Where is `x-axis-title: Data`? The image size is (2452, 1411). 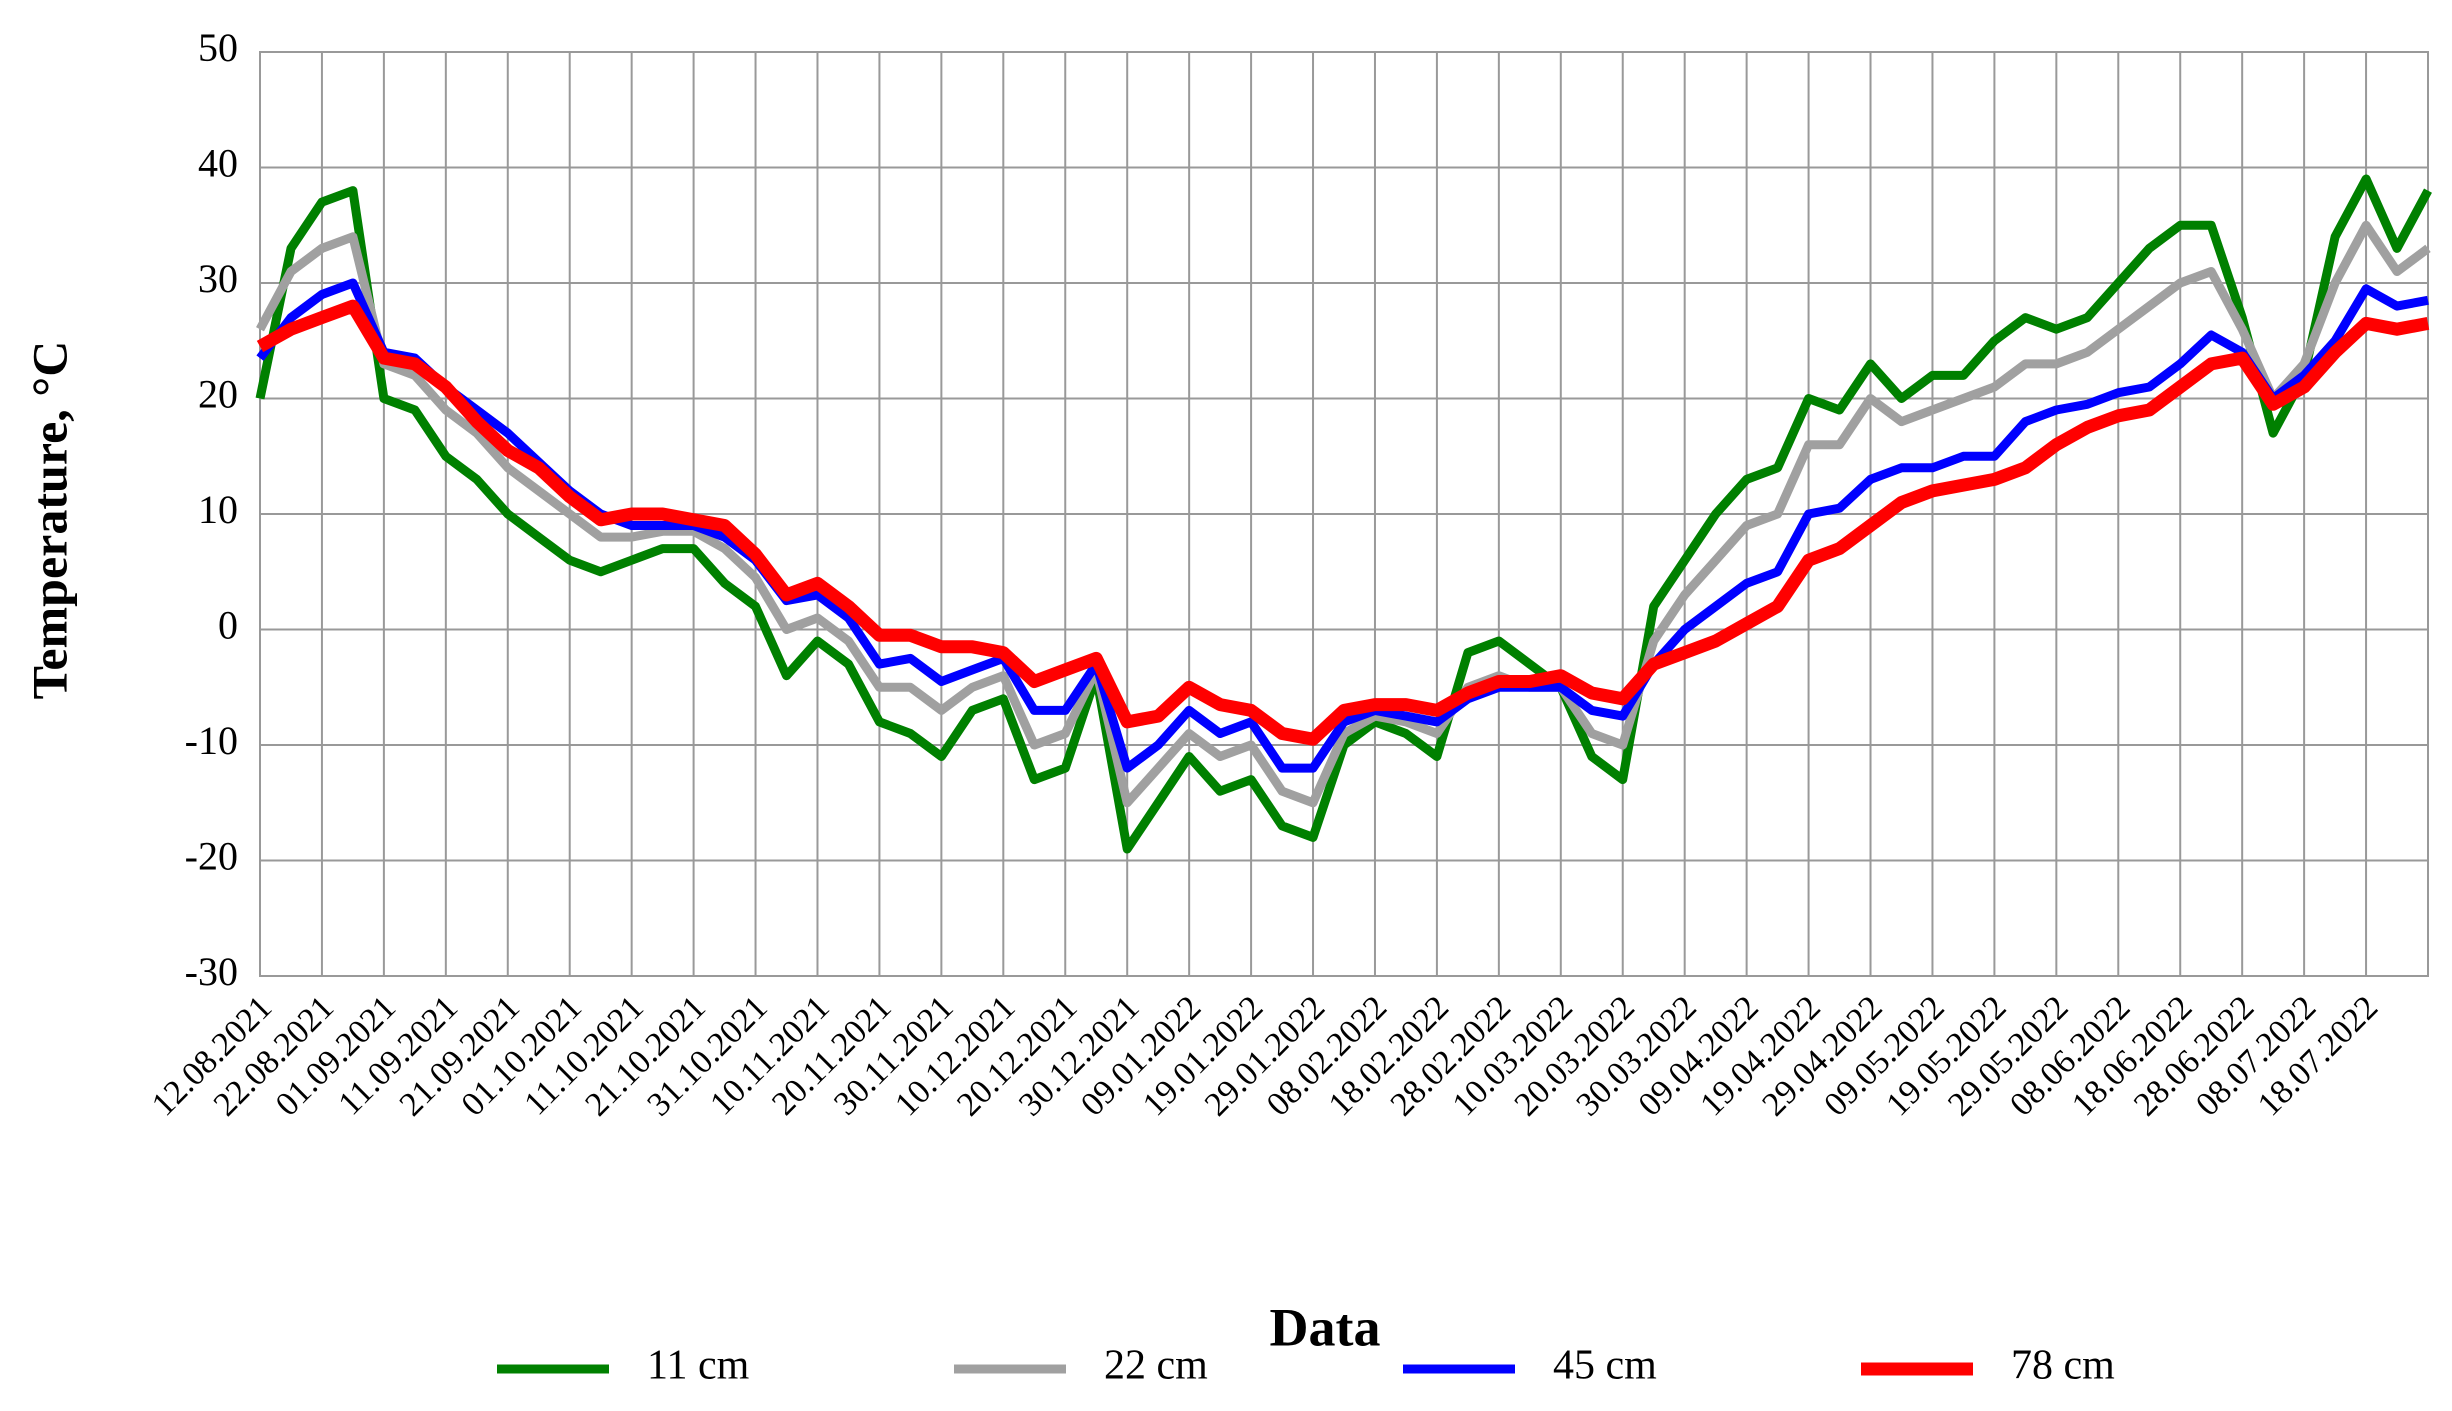
x-axis-title: Data is located at coordinates (1325, 1327).